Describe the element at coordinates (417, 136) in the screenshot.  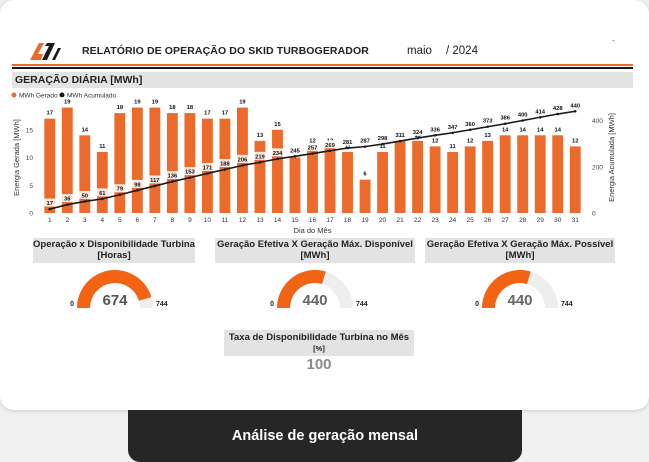
I see `bar-value-label: 13` at that location.